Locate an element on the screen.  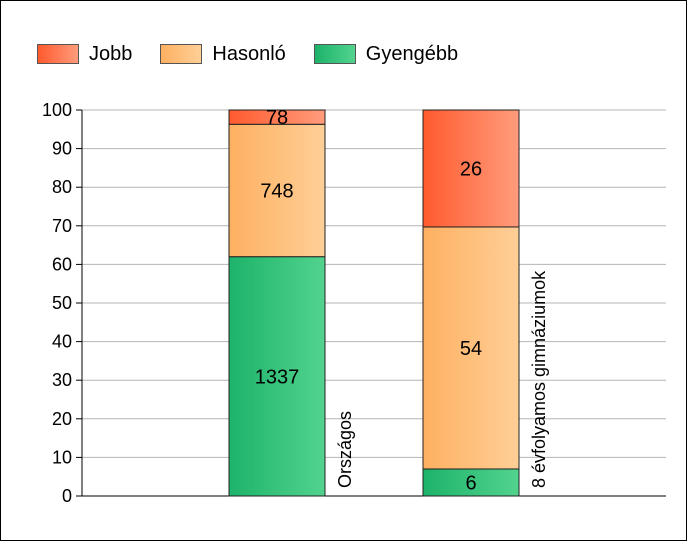
legend-item-hasonlo: Hasonló is located at coordinates (223, 54).